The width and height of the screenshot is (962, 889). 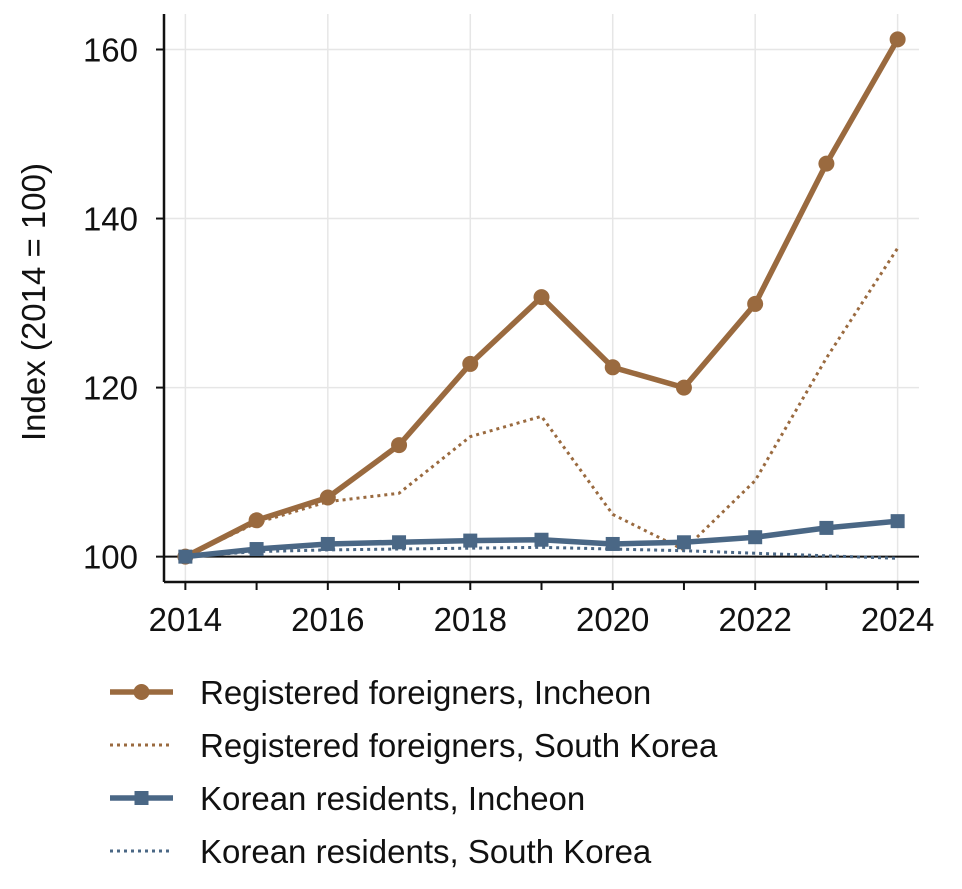 I want to click on data-point-1-2015, so click(x=256, y=520).